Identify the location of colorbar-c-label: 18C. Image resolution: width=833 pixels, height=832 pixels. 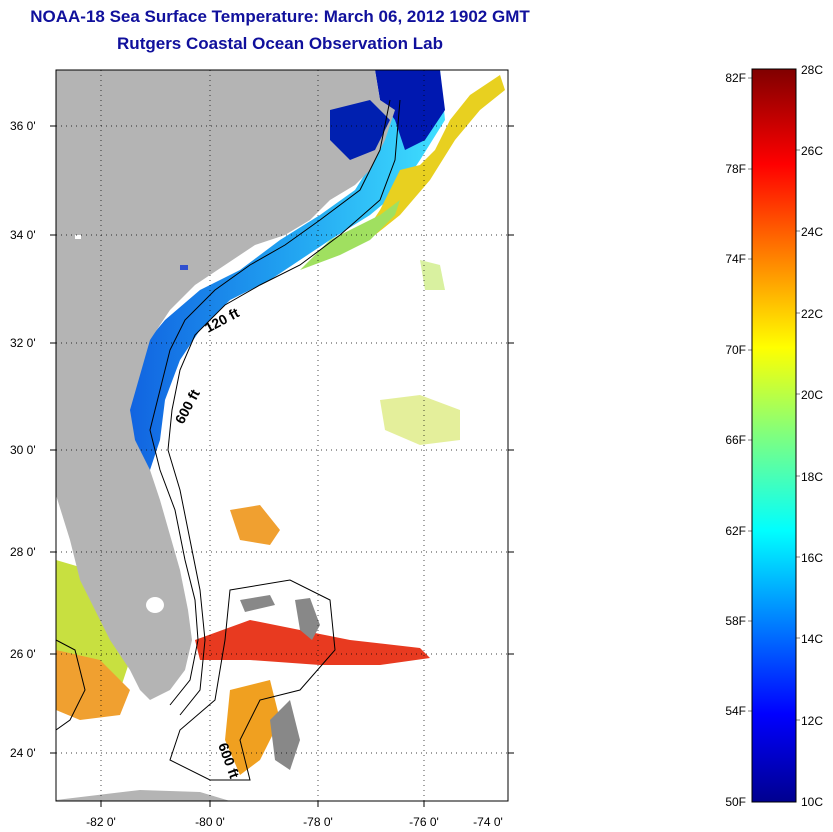
(812, 477).